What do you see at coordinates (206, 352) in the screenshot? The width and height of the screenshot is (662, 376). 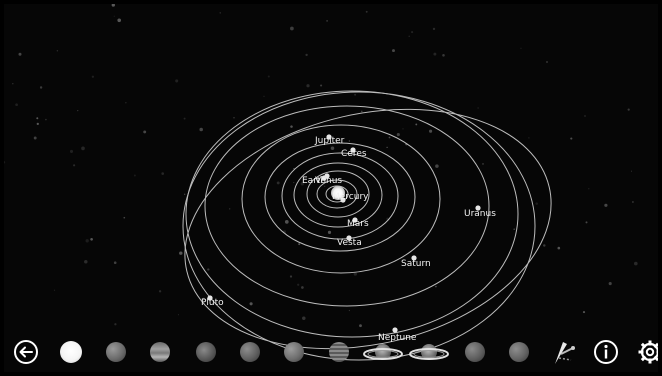 I see `earth-button` at bounding box center [206, 352].